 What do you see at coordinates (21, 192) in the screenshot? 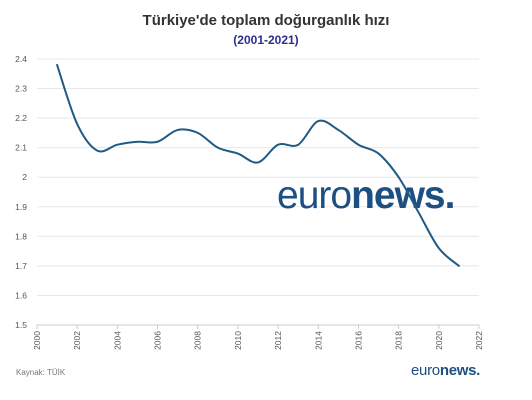
I see `y-tick-labels: 1.5 1.6 1.7 1.8 1.9 2 2.1 2.2 2.3 2.4` at bounding box center [21, 192].